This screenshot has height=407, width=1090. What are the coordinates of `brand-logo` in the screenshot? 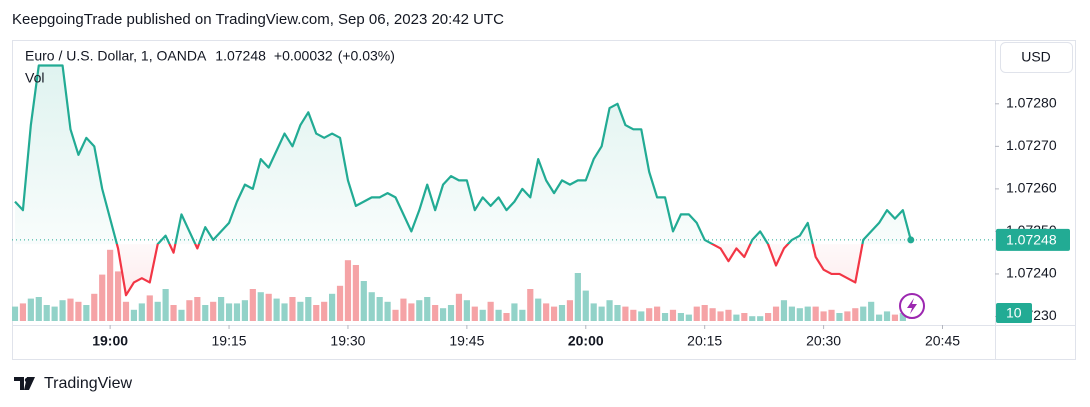 It's located at (24, 383).